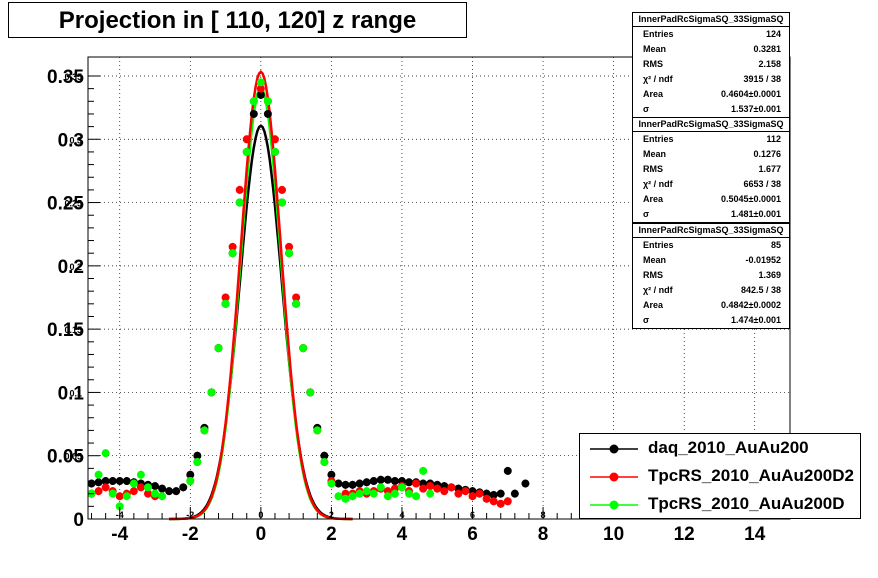 This screenshot has width=878, height=578. Describe the element at coordinates (756, 214) in the screenshot. I see `stats-value: 1.481±0.001` at that location.